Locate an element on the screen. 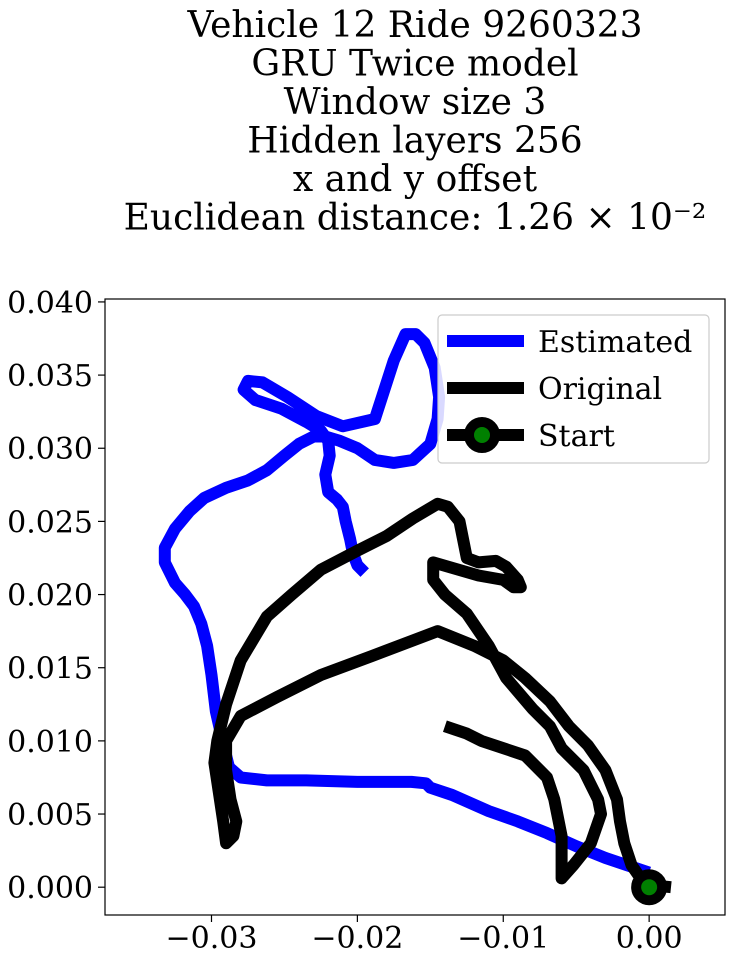 This screenshot has height=967, width=733. y-tick-label: 0.000 is located at coordinates (50, 888).